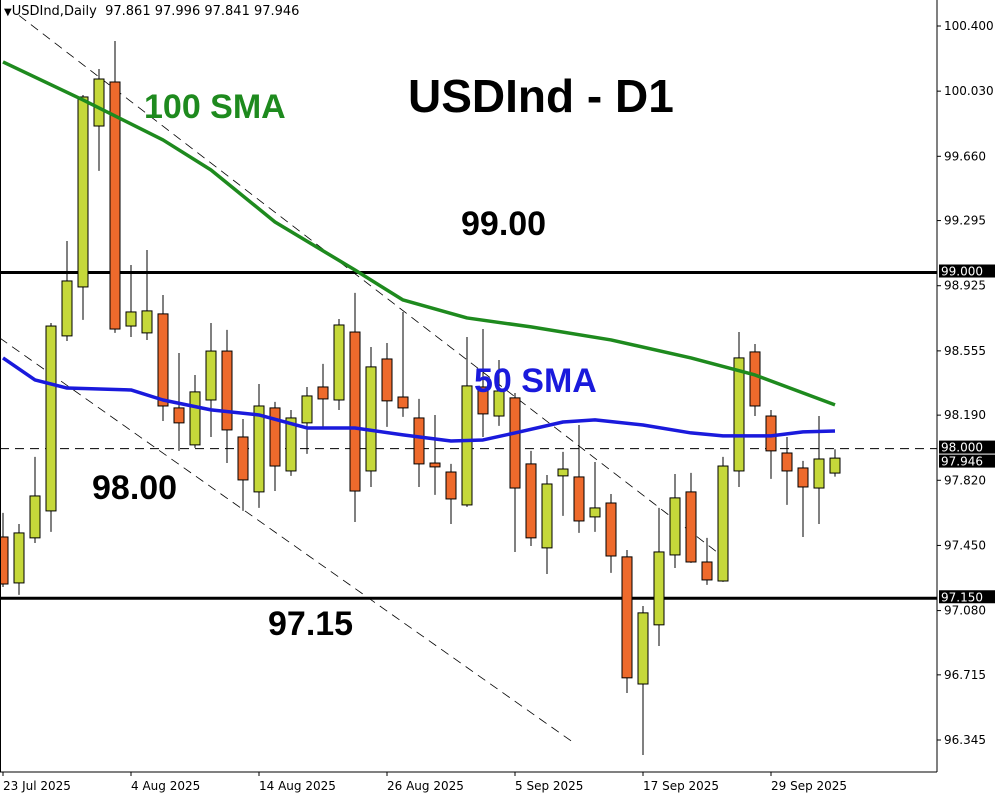  I want to click on y-tick-label: 96.345, so click(965, 740).